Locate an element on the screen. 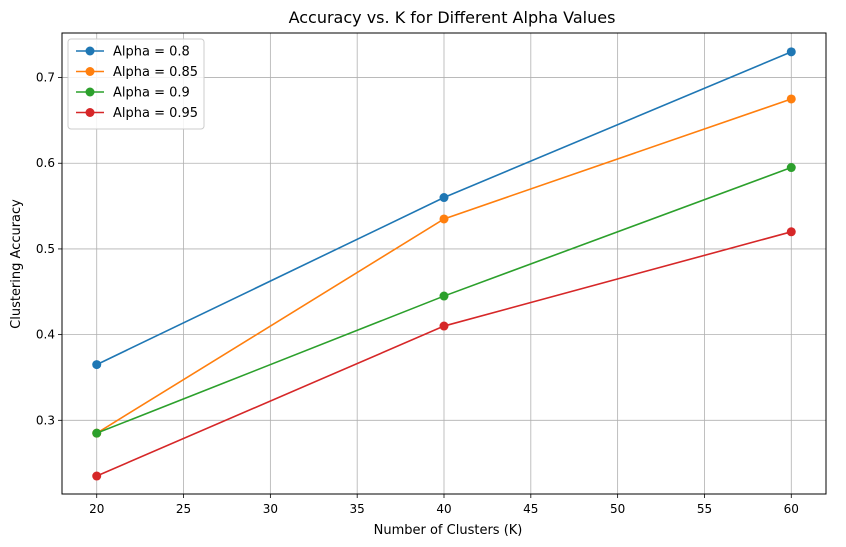  legend-item: Alpha = 0.9 is located at coordinates (133, 93).